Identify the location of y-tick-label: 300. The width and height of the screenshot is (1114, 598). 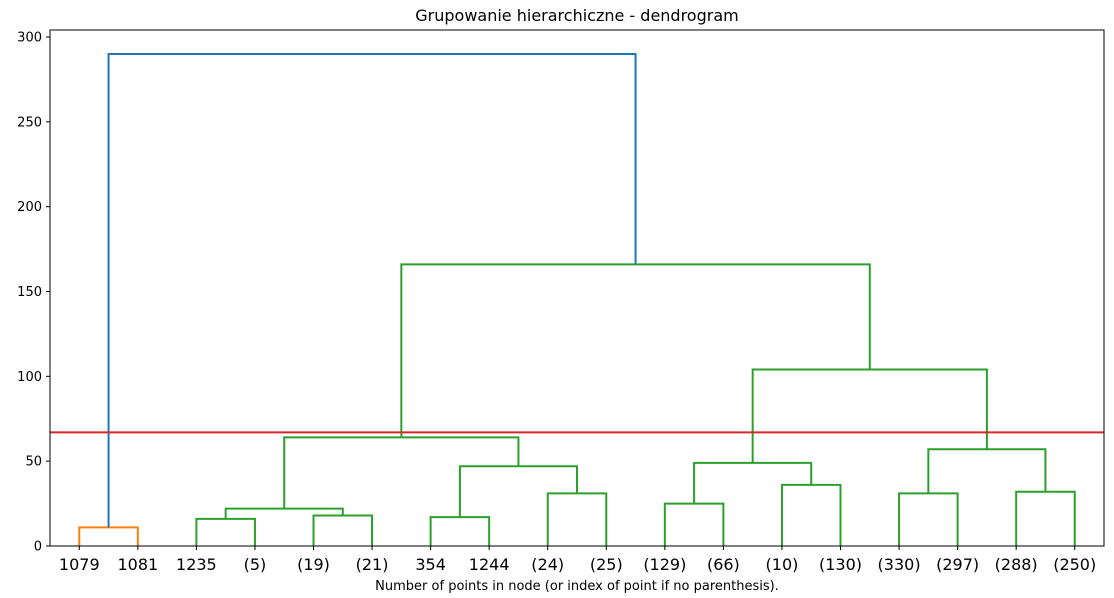
(29, 38).